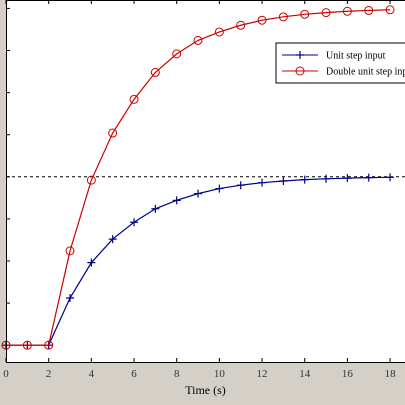 The image size is (405, 405). What do you see at coordinates (205, 390) in the screenshot?
I see `x-axis-label: Time (s)` at bounding box center [205, 390].